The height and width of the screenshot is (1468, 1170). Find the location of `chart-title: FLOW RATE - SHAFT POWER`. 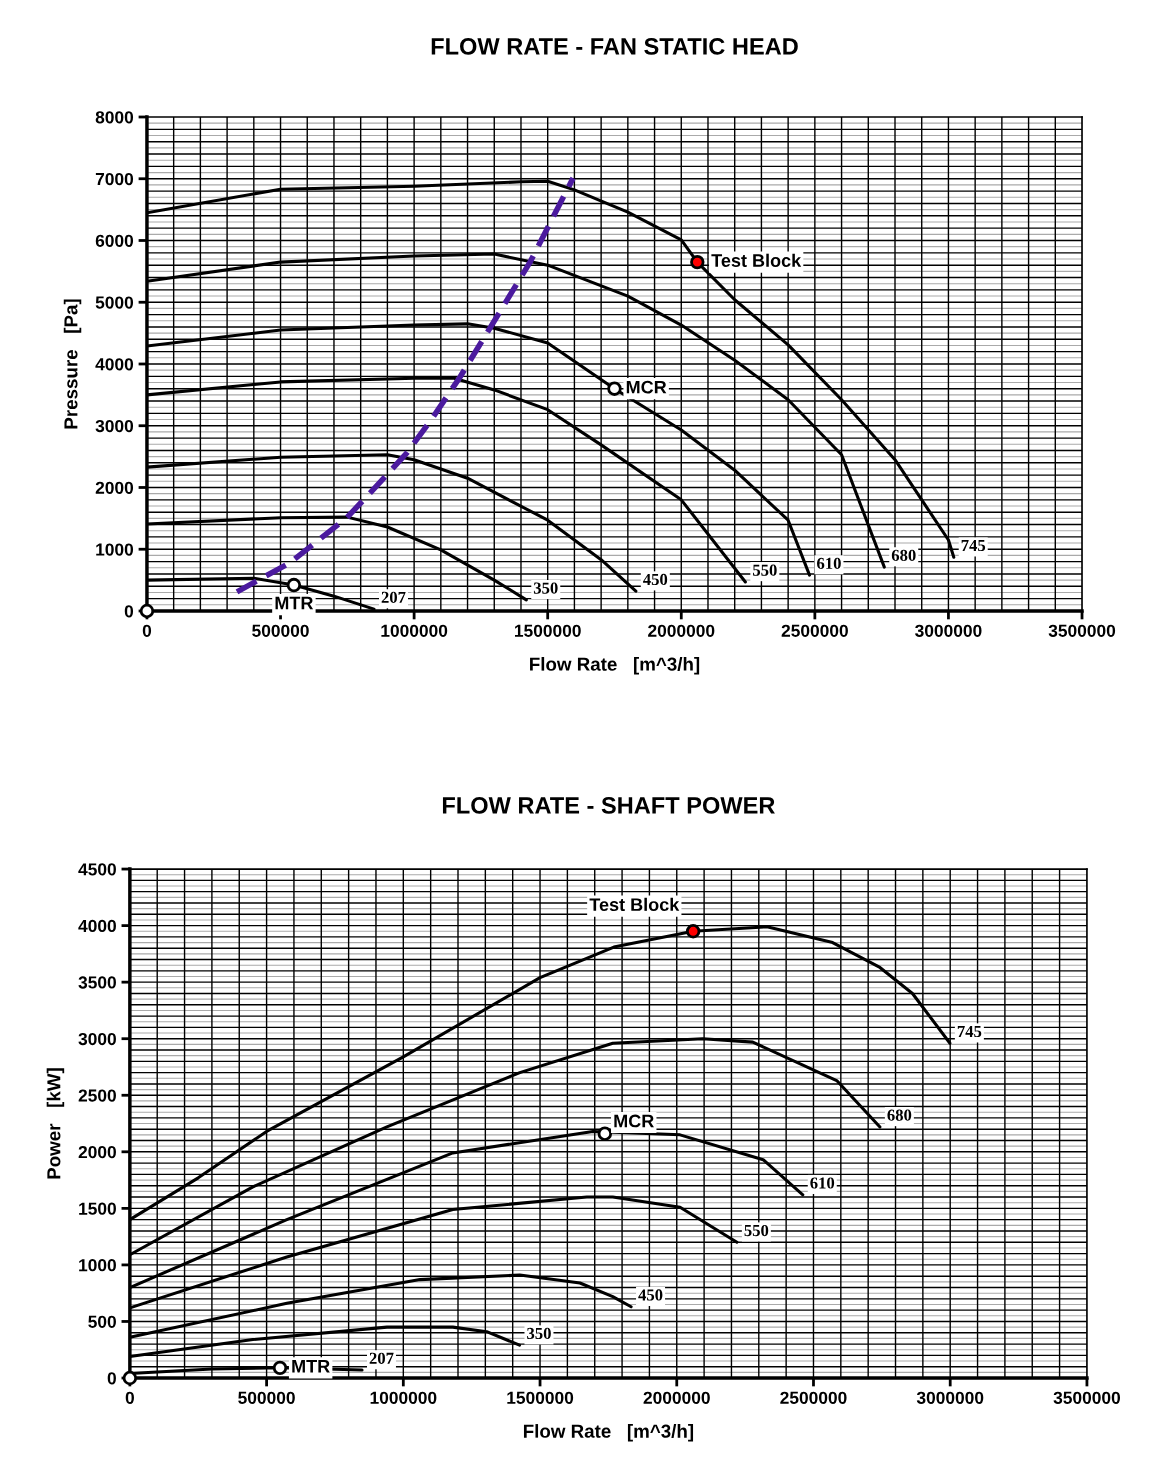

chart-title: FLOW RATE - SHAFT POWER is located at coordinates (608, 805).